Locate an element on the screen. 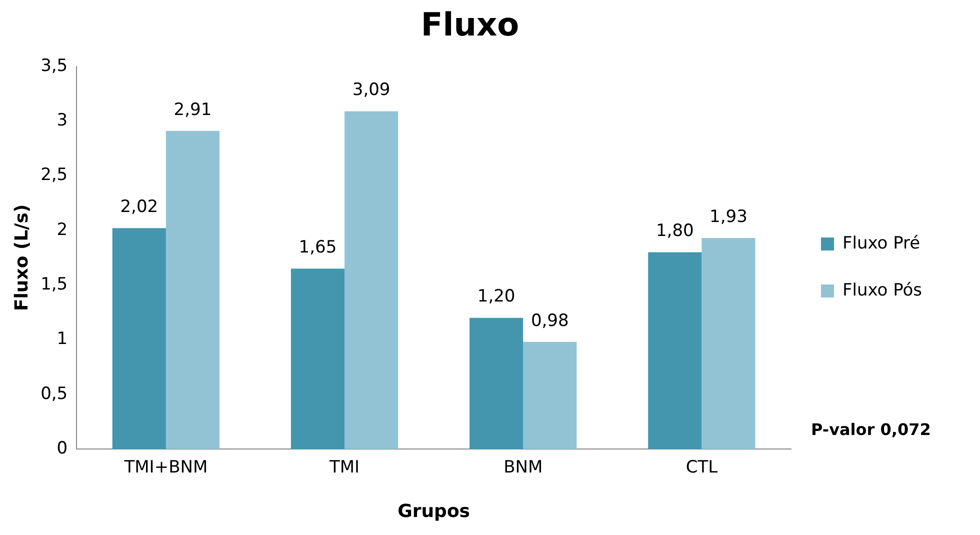 This screenshot has width=980, height=535. data-label: 3,09 is located at coordinates (371, 90).